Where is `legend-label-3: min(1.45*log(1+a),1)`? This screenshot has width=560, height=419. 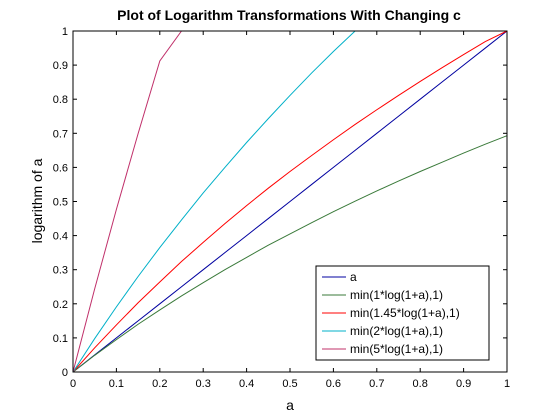 legend-label-3: min(1.45*log(1+a),1) is located at coordinates (405, 313).